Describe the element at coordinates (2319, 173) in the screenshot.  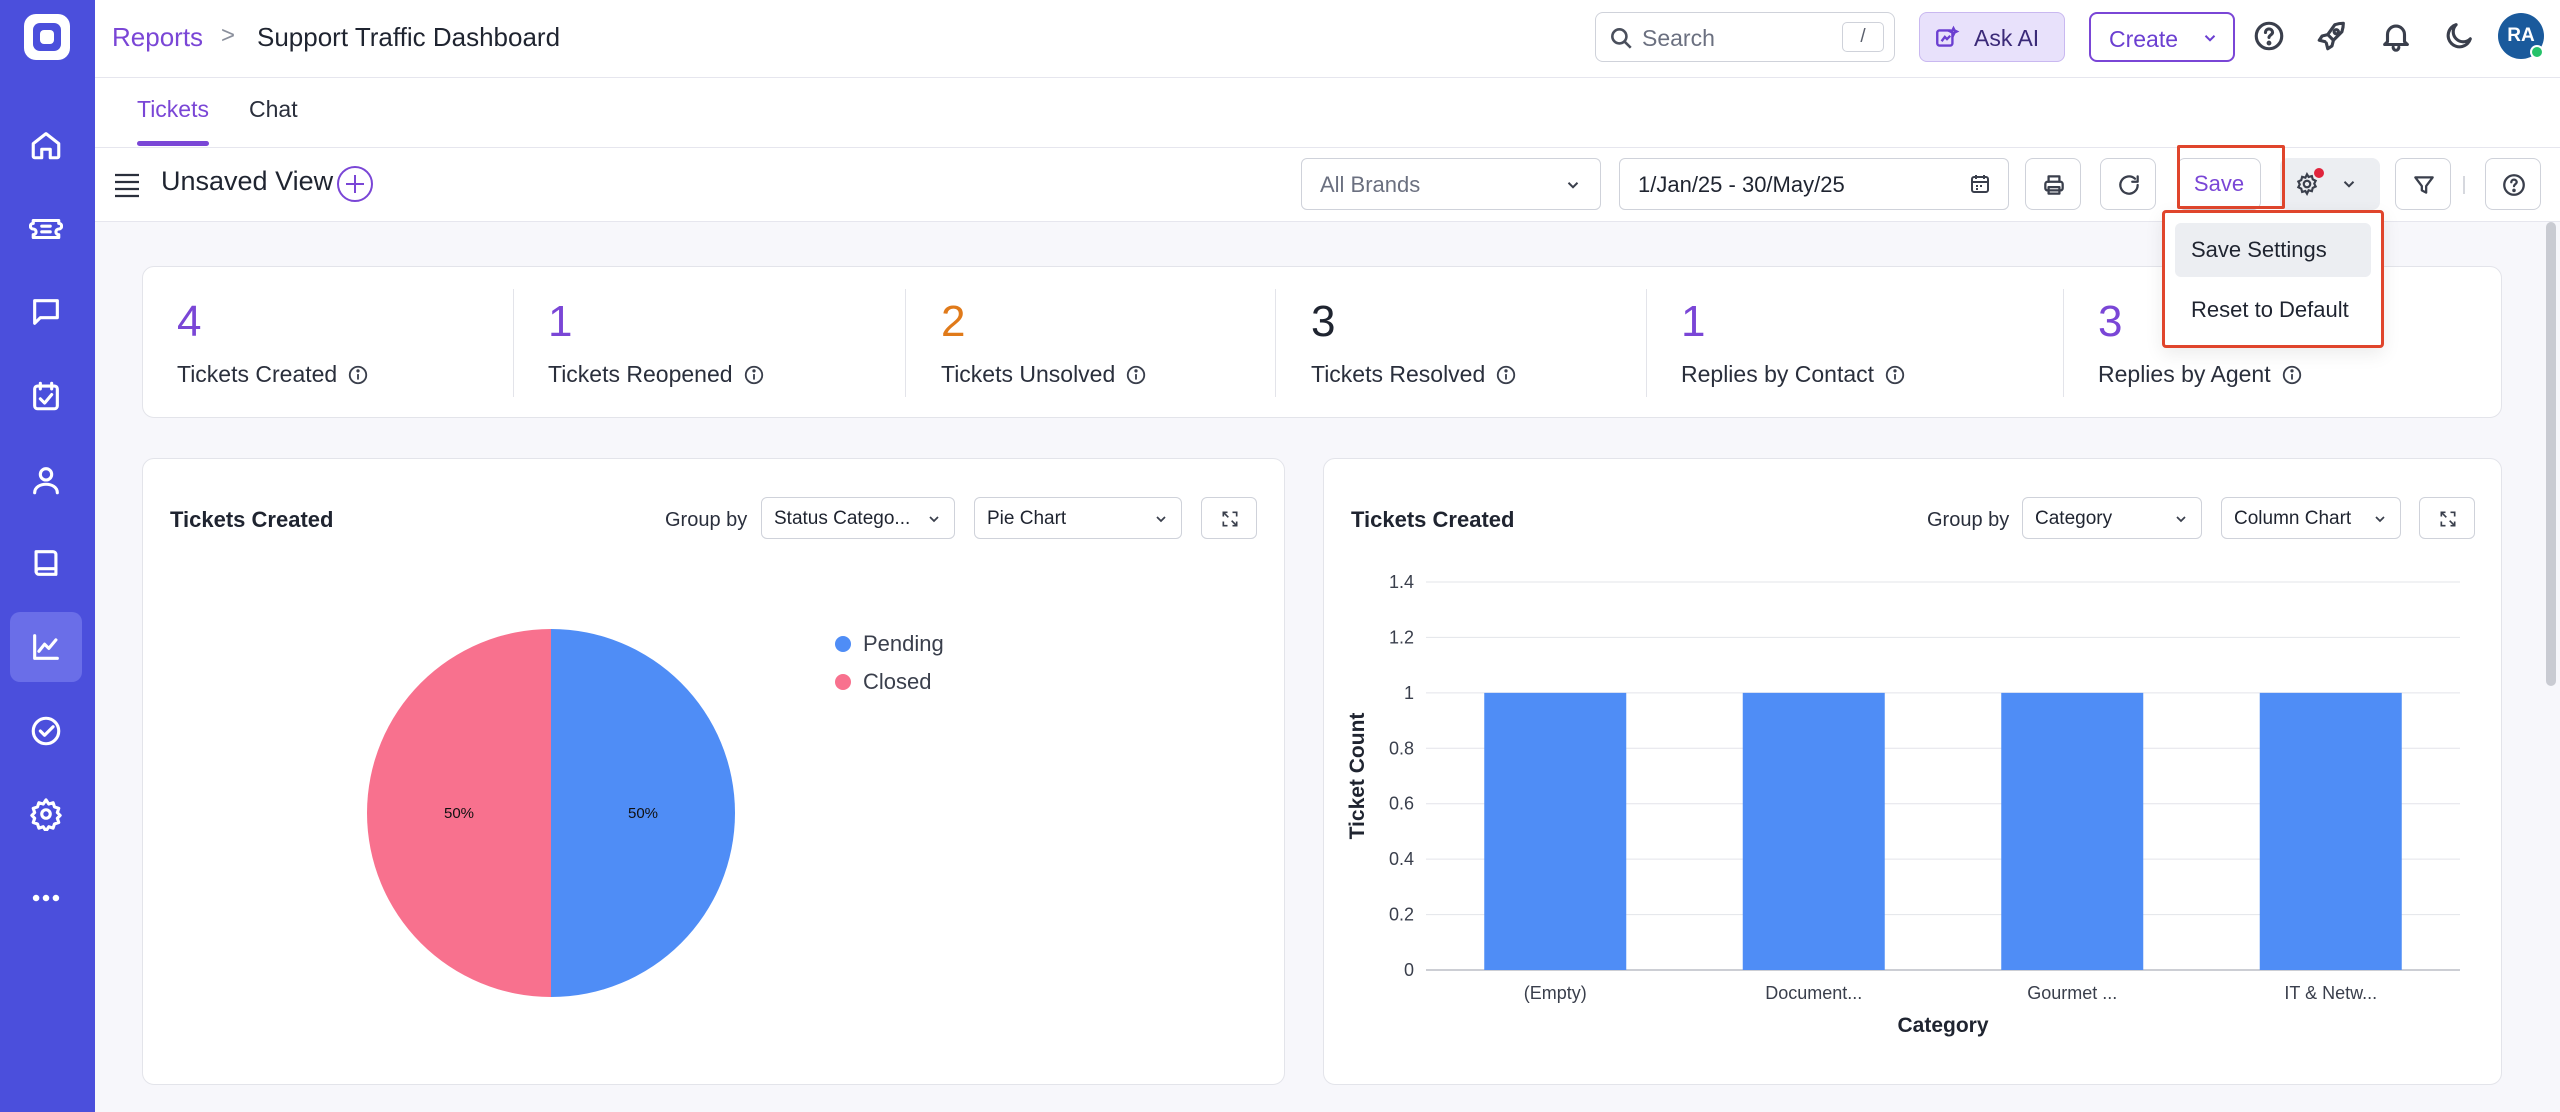
I see `notification-dot` at that location.